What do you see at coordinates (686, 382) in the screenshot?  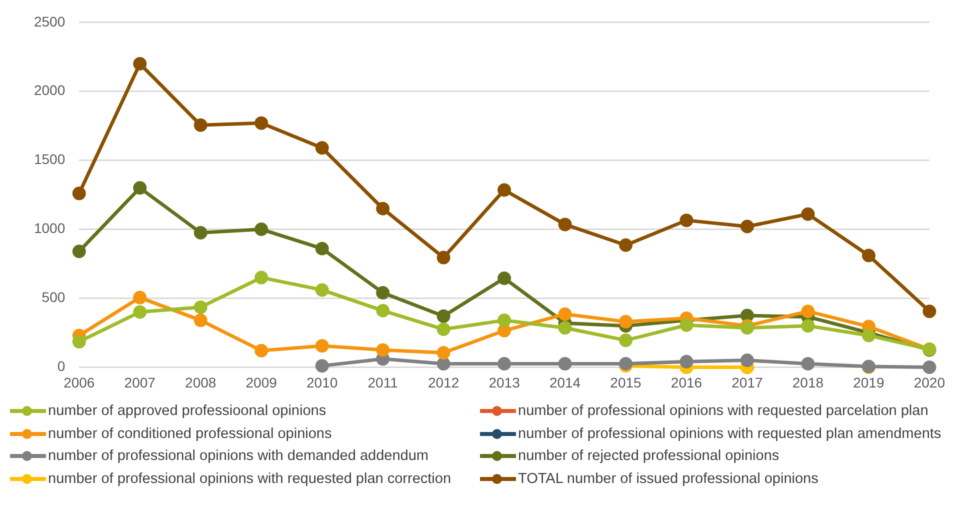 I see `x-tick-label: 2016` at bounding box center [686, 382].